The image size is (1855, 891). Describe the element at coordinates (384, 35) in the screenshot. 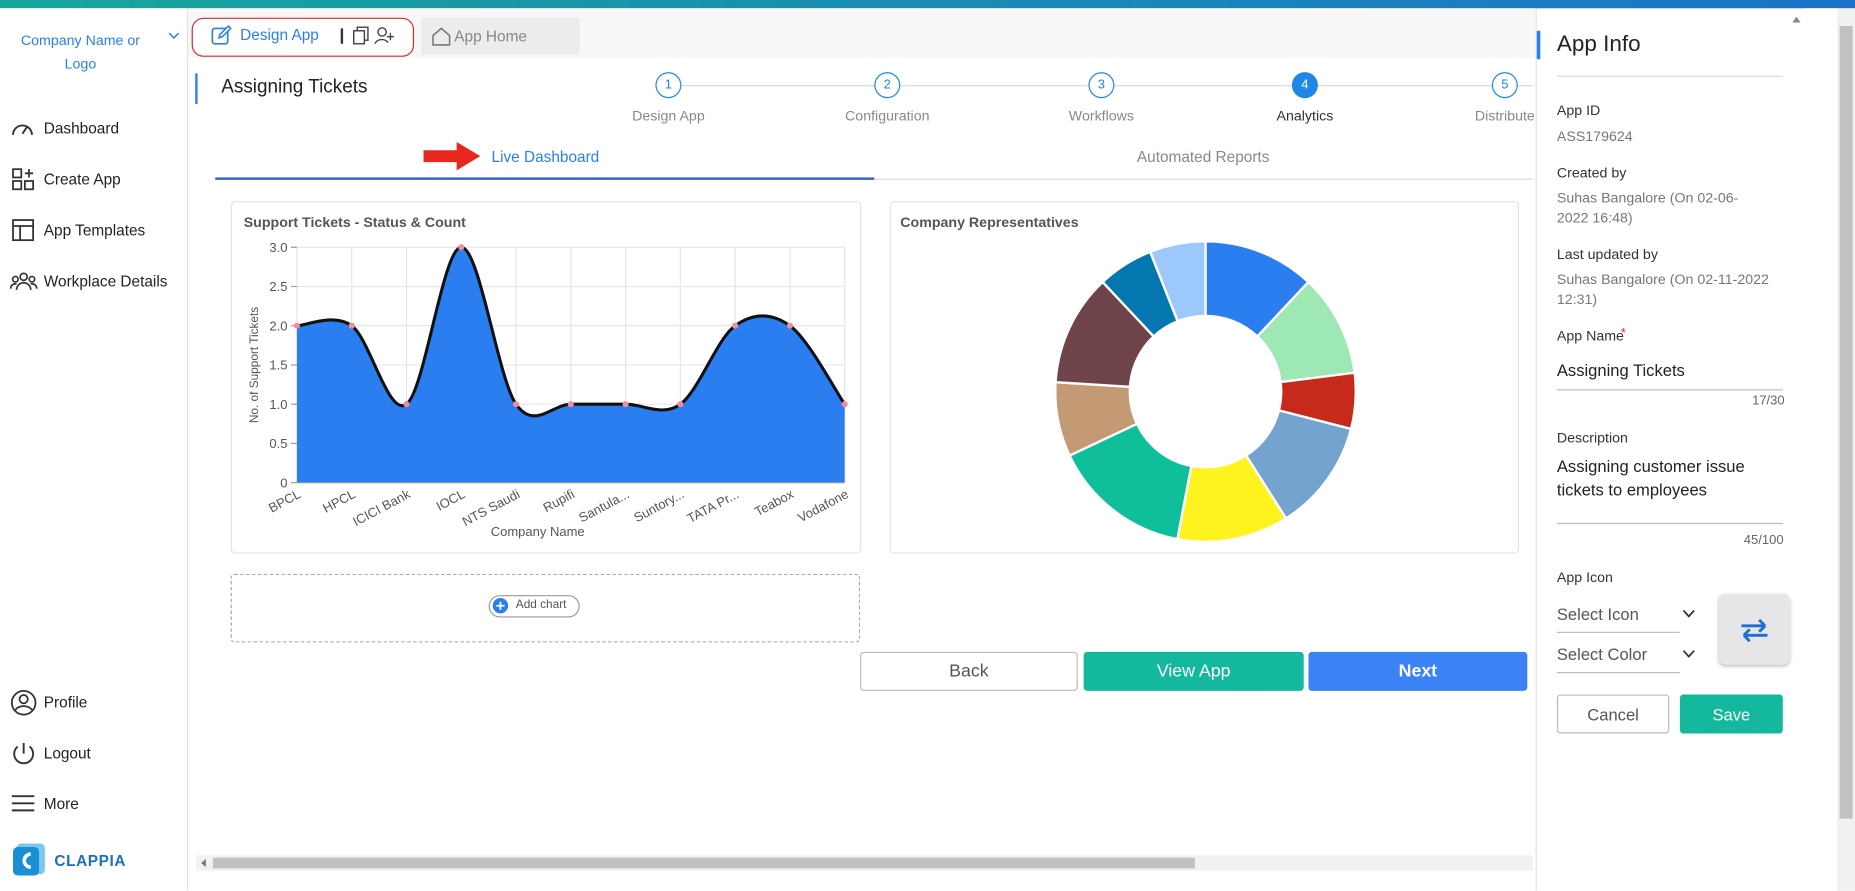

I see `share-user-icon` at that location.